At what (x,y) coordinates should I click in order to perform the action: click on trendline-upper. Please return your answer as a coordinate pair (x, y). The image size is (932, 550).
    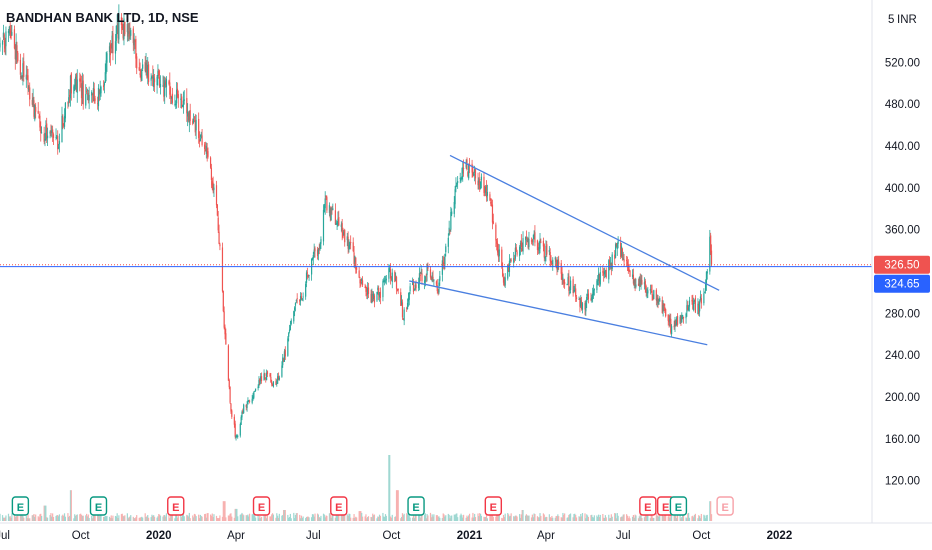
    Looking at the image, I should click on (584, 222).